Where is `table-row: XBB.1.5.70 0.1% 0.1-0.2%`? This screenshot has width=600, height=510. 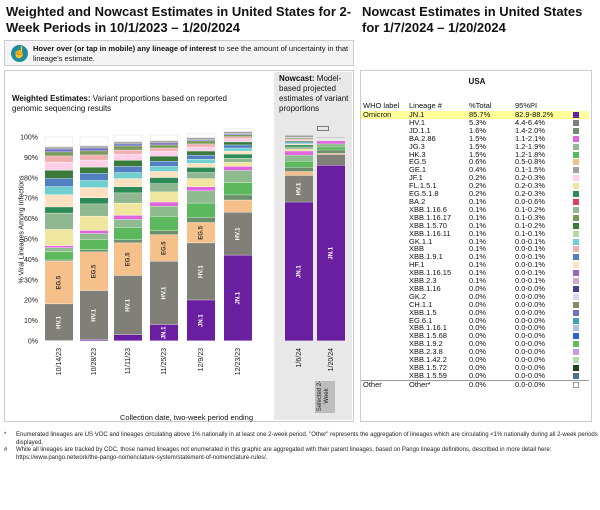 table-row: XBB.1.5.70 0.1% 0.1-0.2% is located at coordinates (475, 225).